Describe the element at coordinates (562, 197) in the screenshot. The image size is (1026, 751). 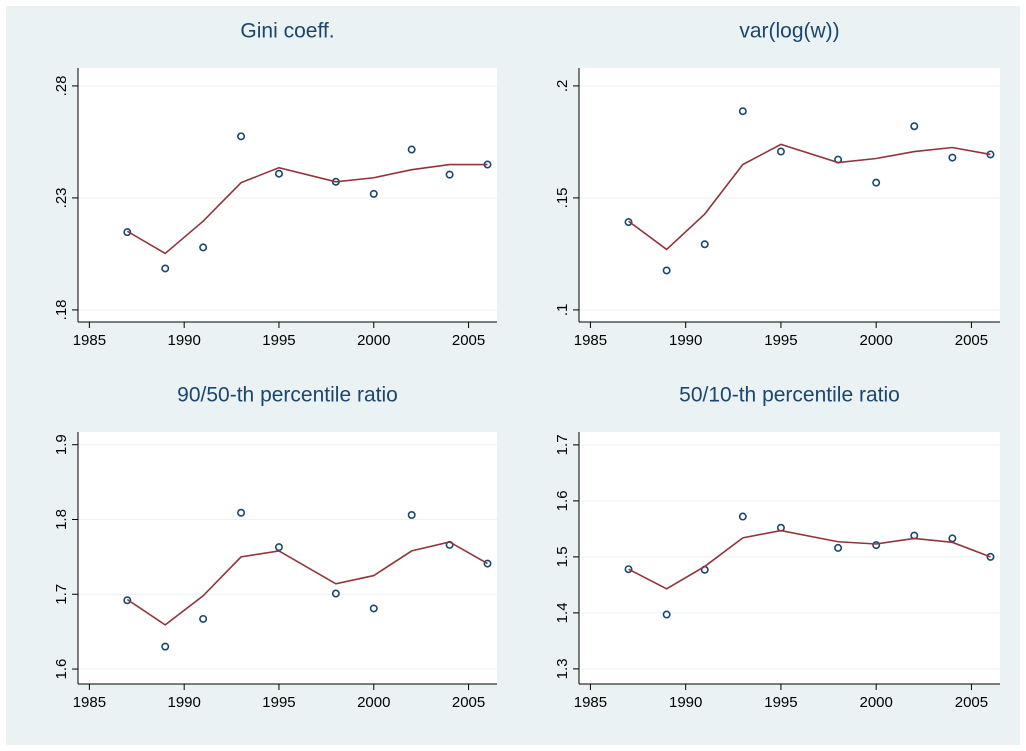
I see `y-tick-label: .15` at that location.